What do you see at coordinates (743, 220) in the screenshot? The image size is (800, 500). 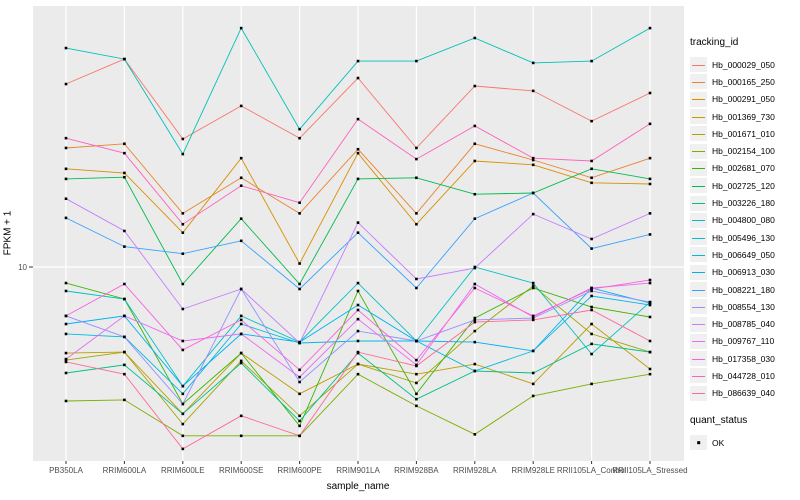 I see `legend-item-label: Hb_004800_080` at bounding box center [743, 220].